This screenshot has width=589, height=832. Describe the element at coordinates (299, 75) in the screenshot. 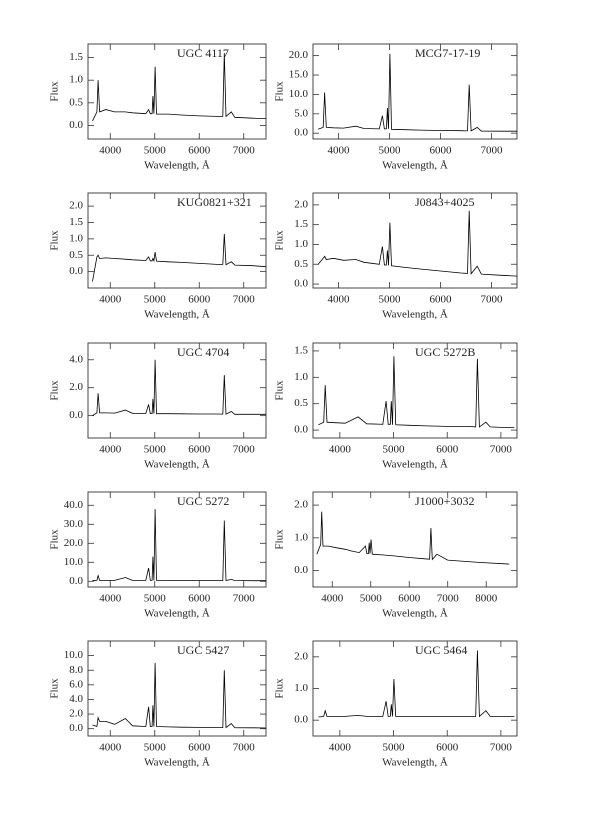

I see `y-tick-label: 15.0` at that location.